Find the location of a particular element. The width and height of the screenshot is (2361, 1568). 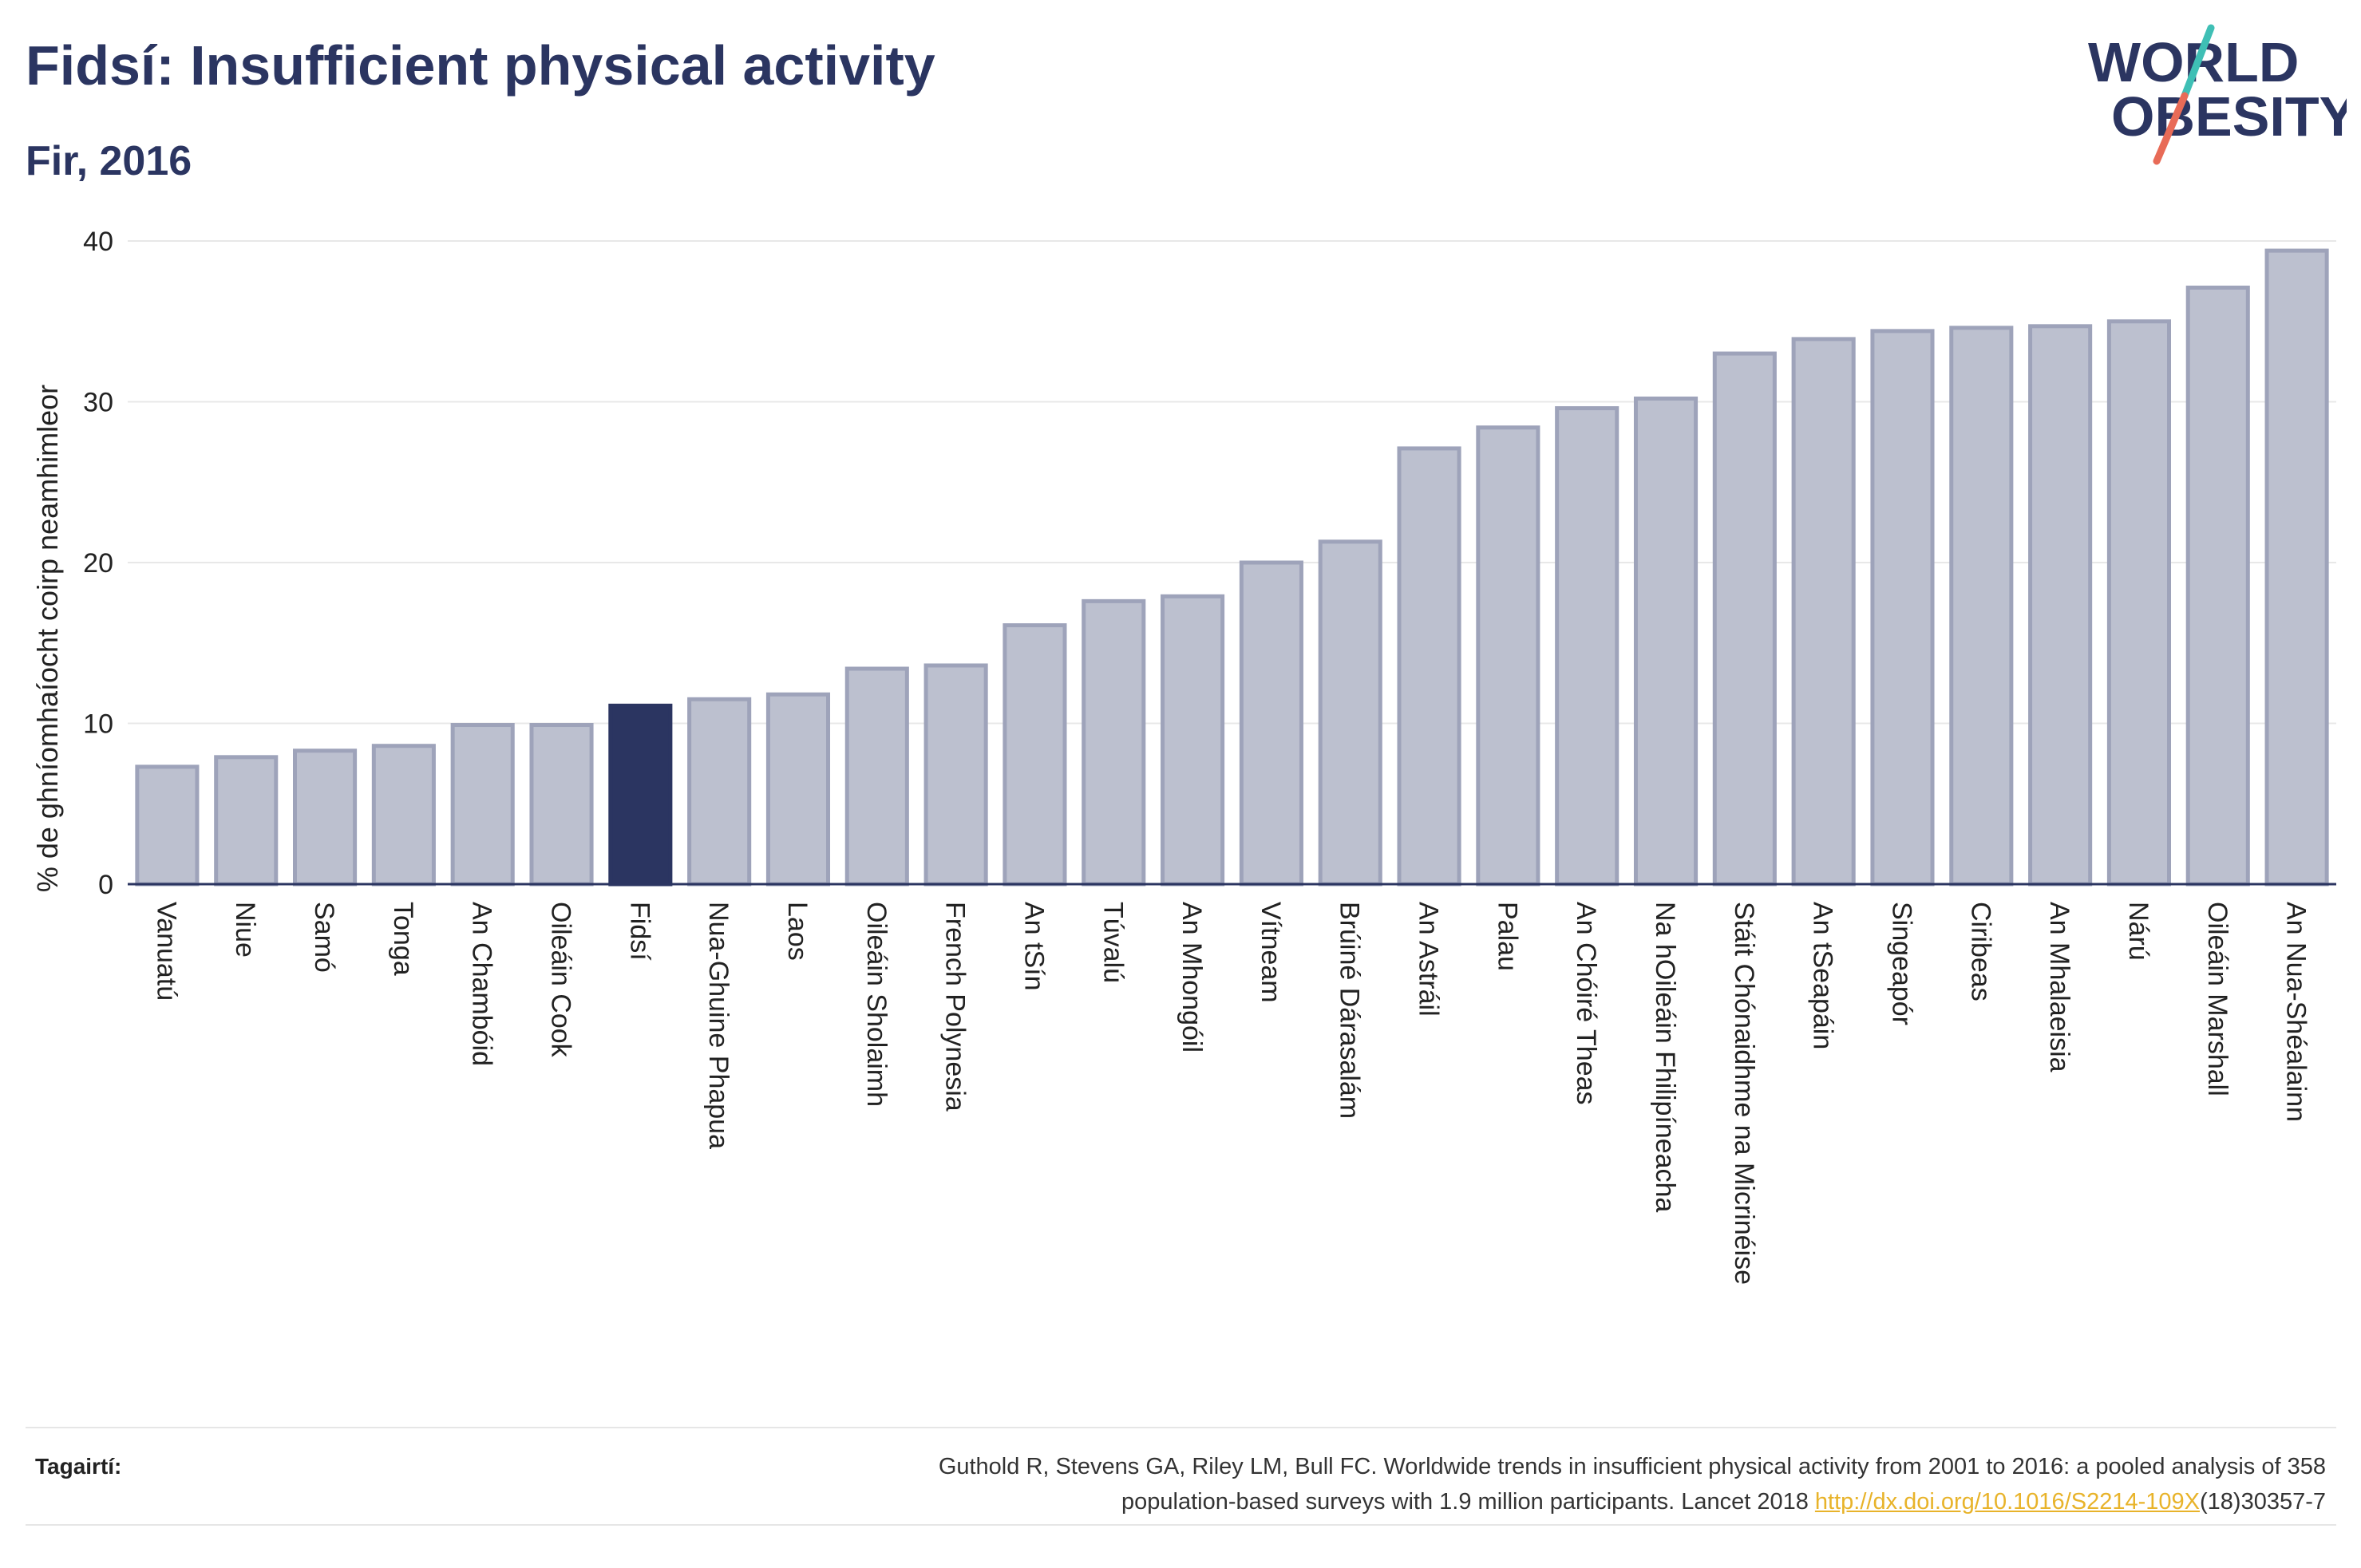

x-tick-label: Nárú is located at coordinates (2138, 931).